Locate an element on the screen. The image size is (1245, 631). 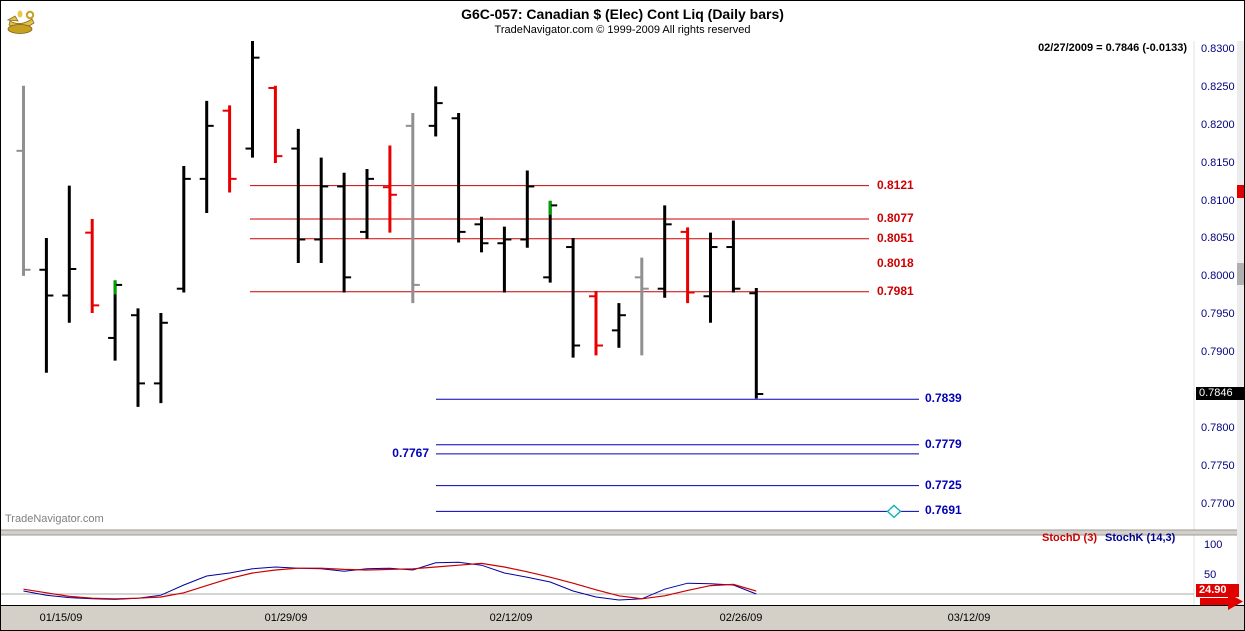
scrollbar-price-marker is located at coordinates (1240, 191).